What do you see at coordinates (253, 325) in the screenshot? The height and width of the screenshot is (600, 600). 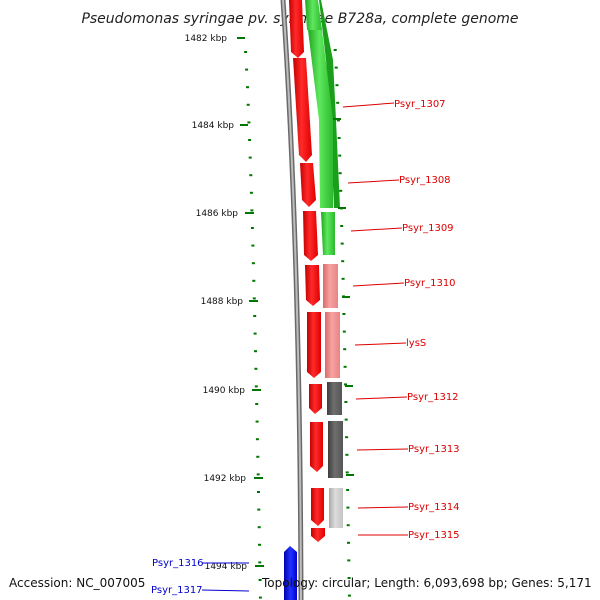 I see `scale-dots` at bounding box center [253, 325].